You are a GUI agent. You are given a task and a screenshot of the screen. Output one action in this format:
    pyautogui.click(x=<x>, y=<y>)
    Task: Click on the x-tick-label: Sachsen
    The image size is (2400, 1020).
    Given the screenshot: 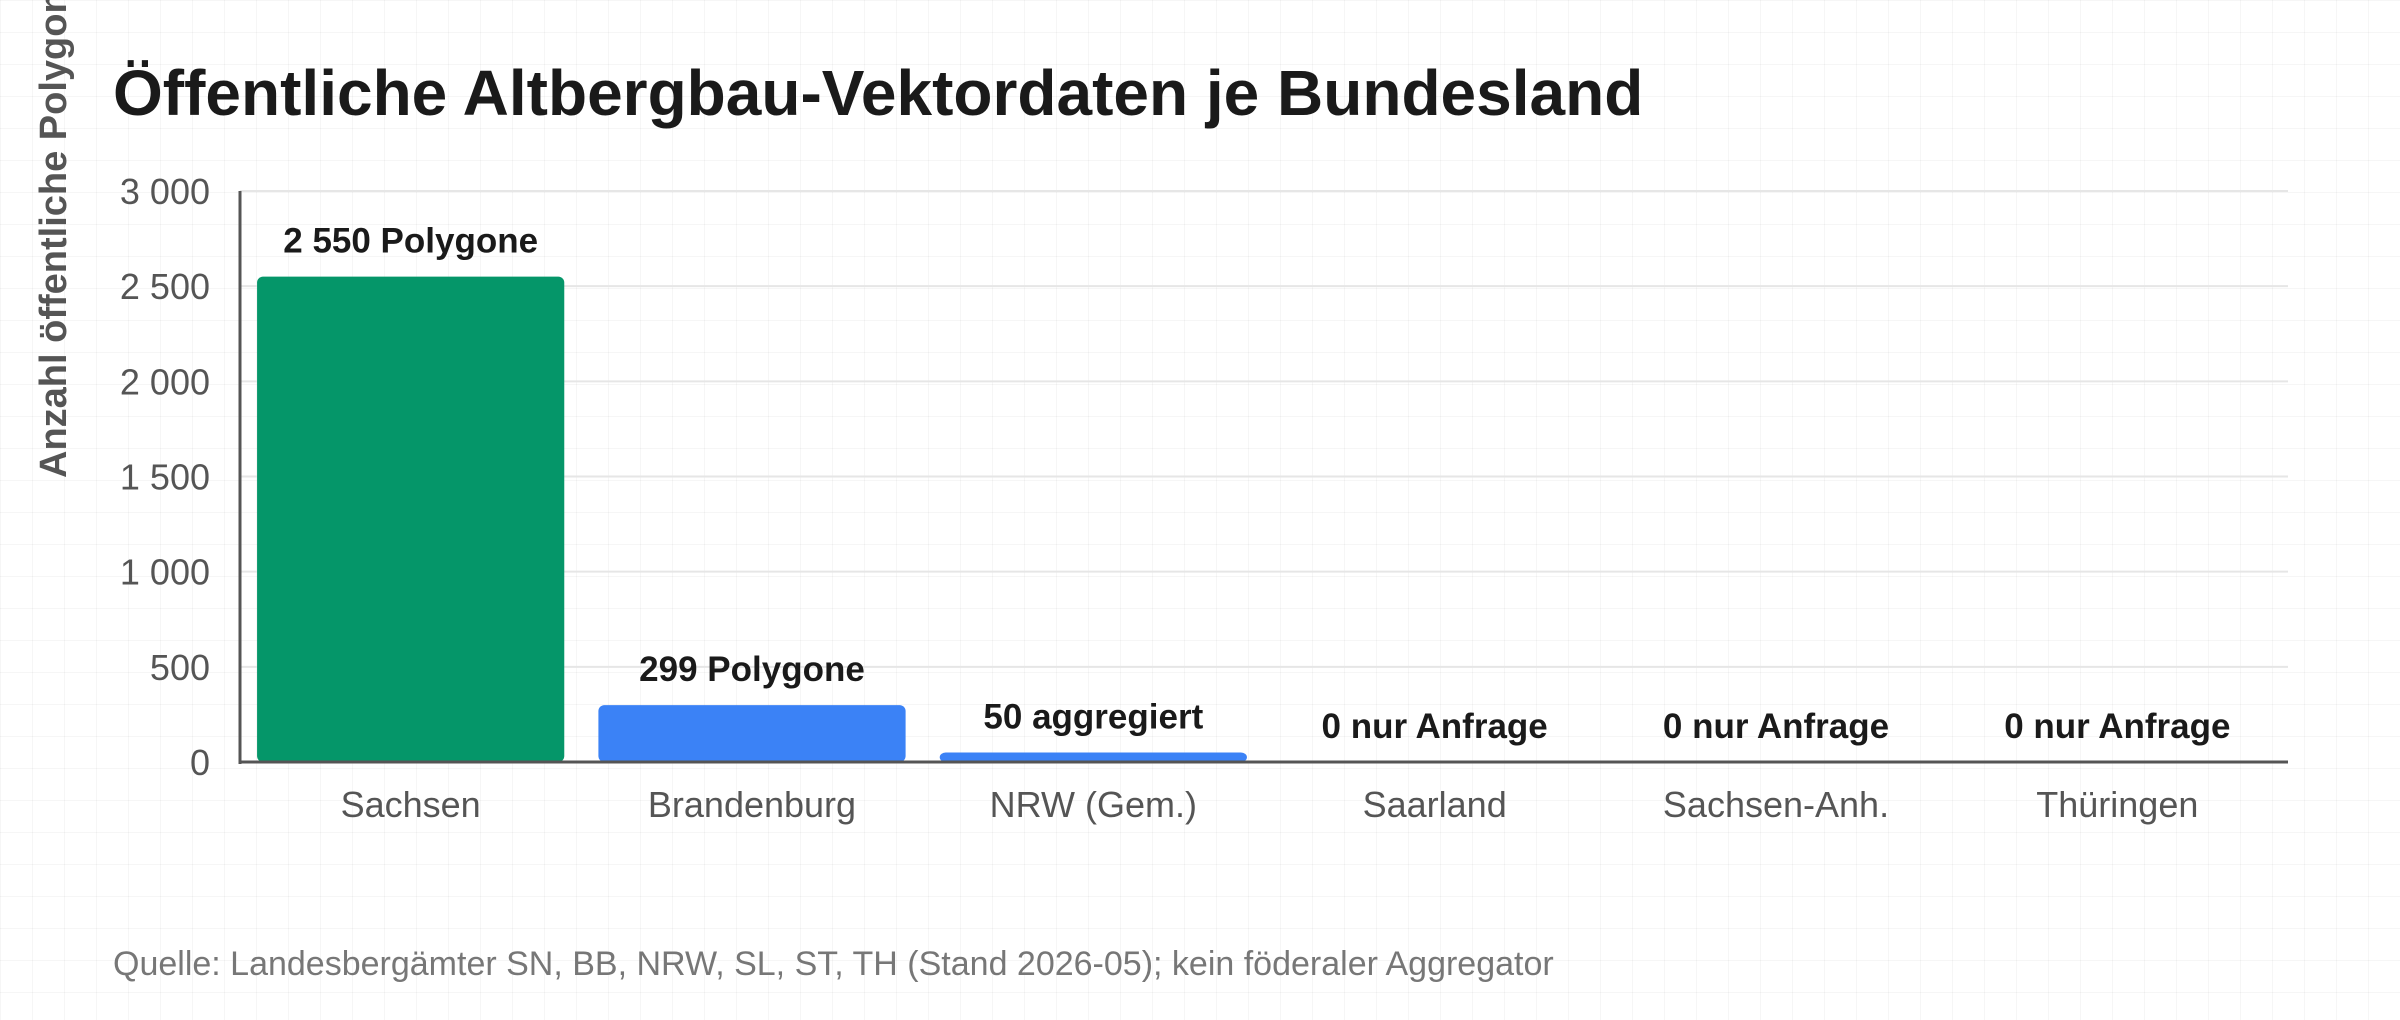 What is the action you would take?
    pyautogui.click(x=411, y=804)
    